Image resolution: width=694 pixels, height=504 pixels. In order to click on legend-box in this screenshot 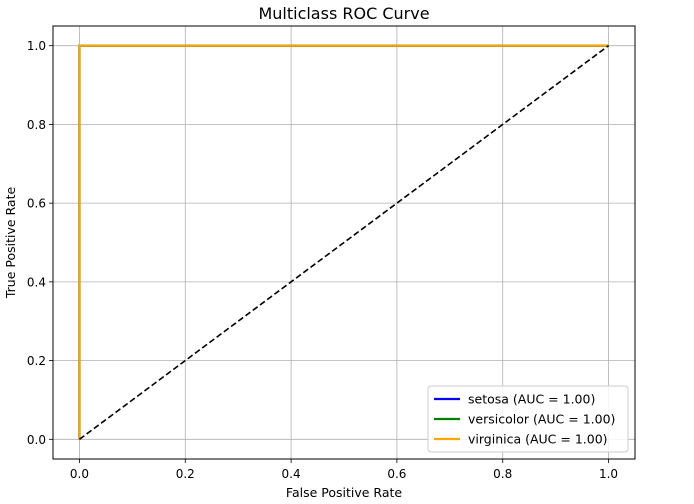, I will do `click(528, 419)`.